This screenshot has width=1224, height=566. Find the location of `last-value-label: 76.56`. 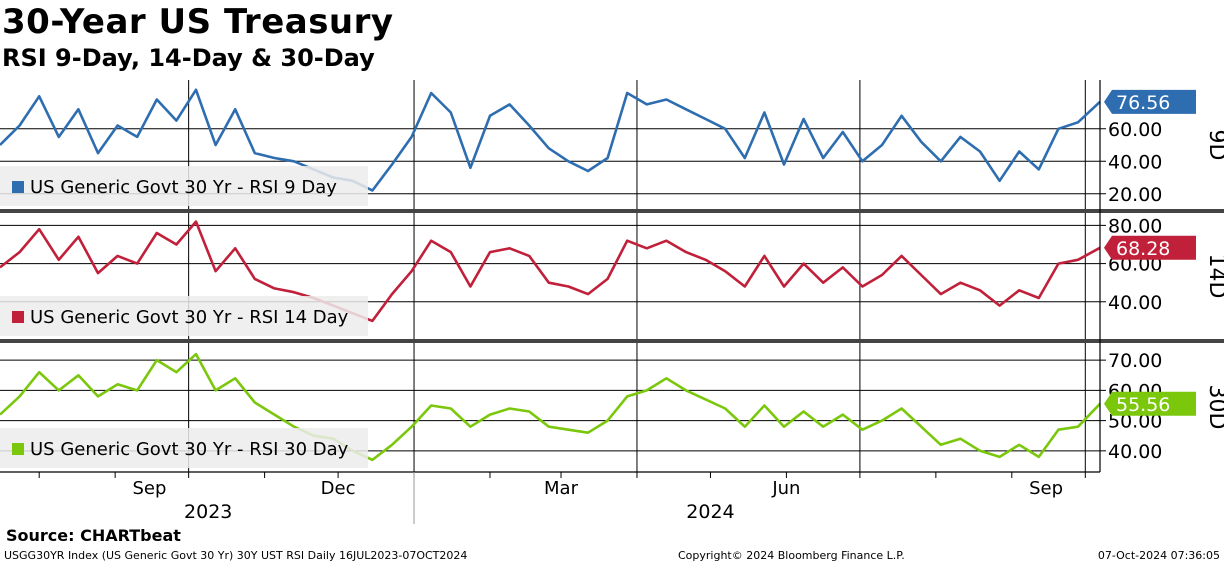

last-value-label: 76.56 is located at coordinates (1143, 103).